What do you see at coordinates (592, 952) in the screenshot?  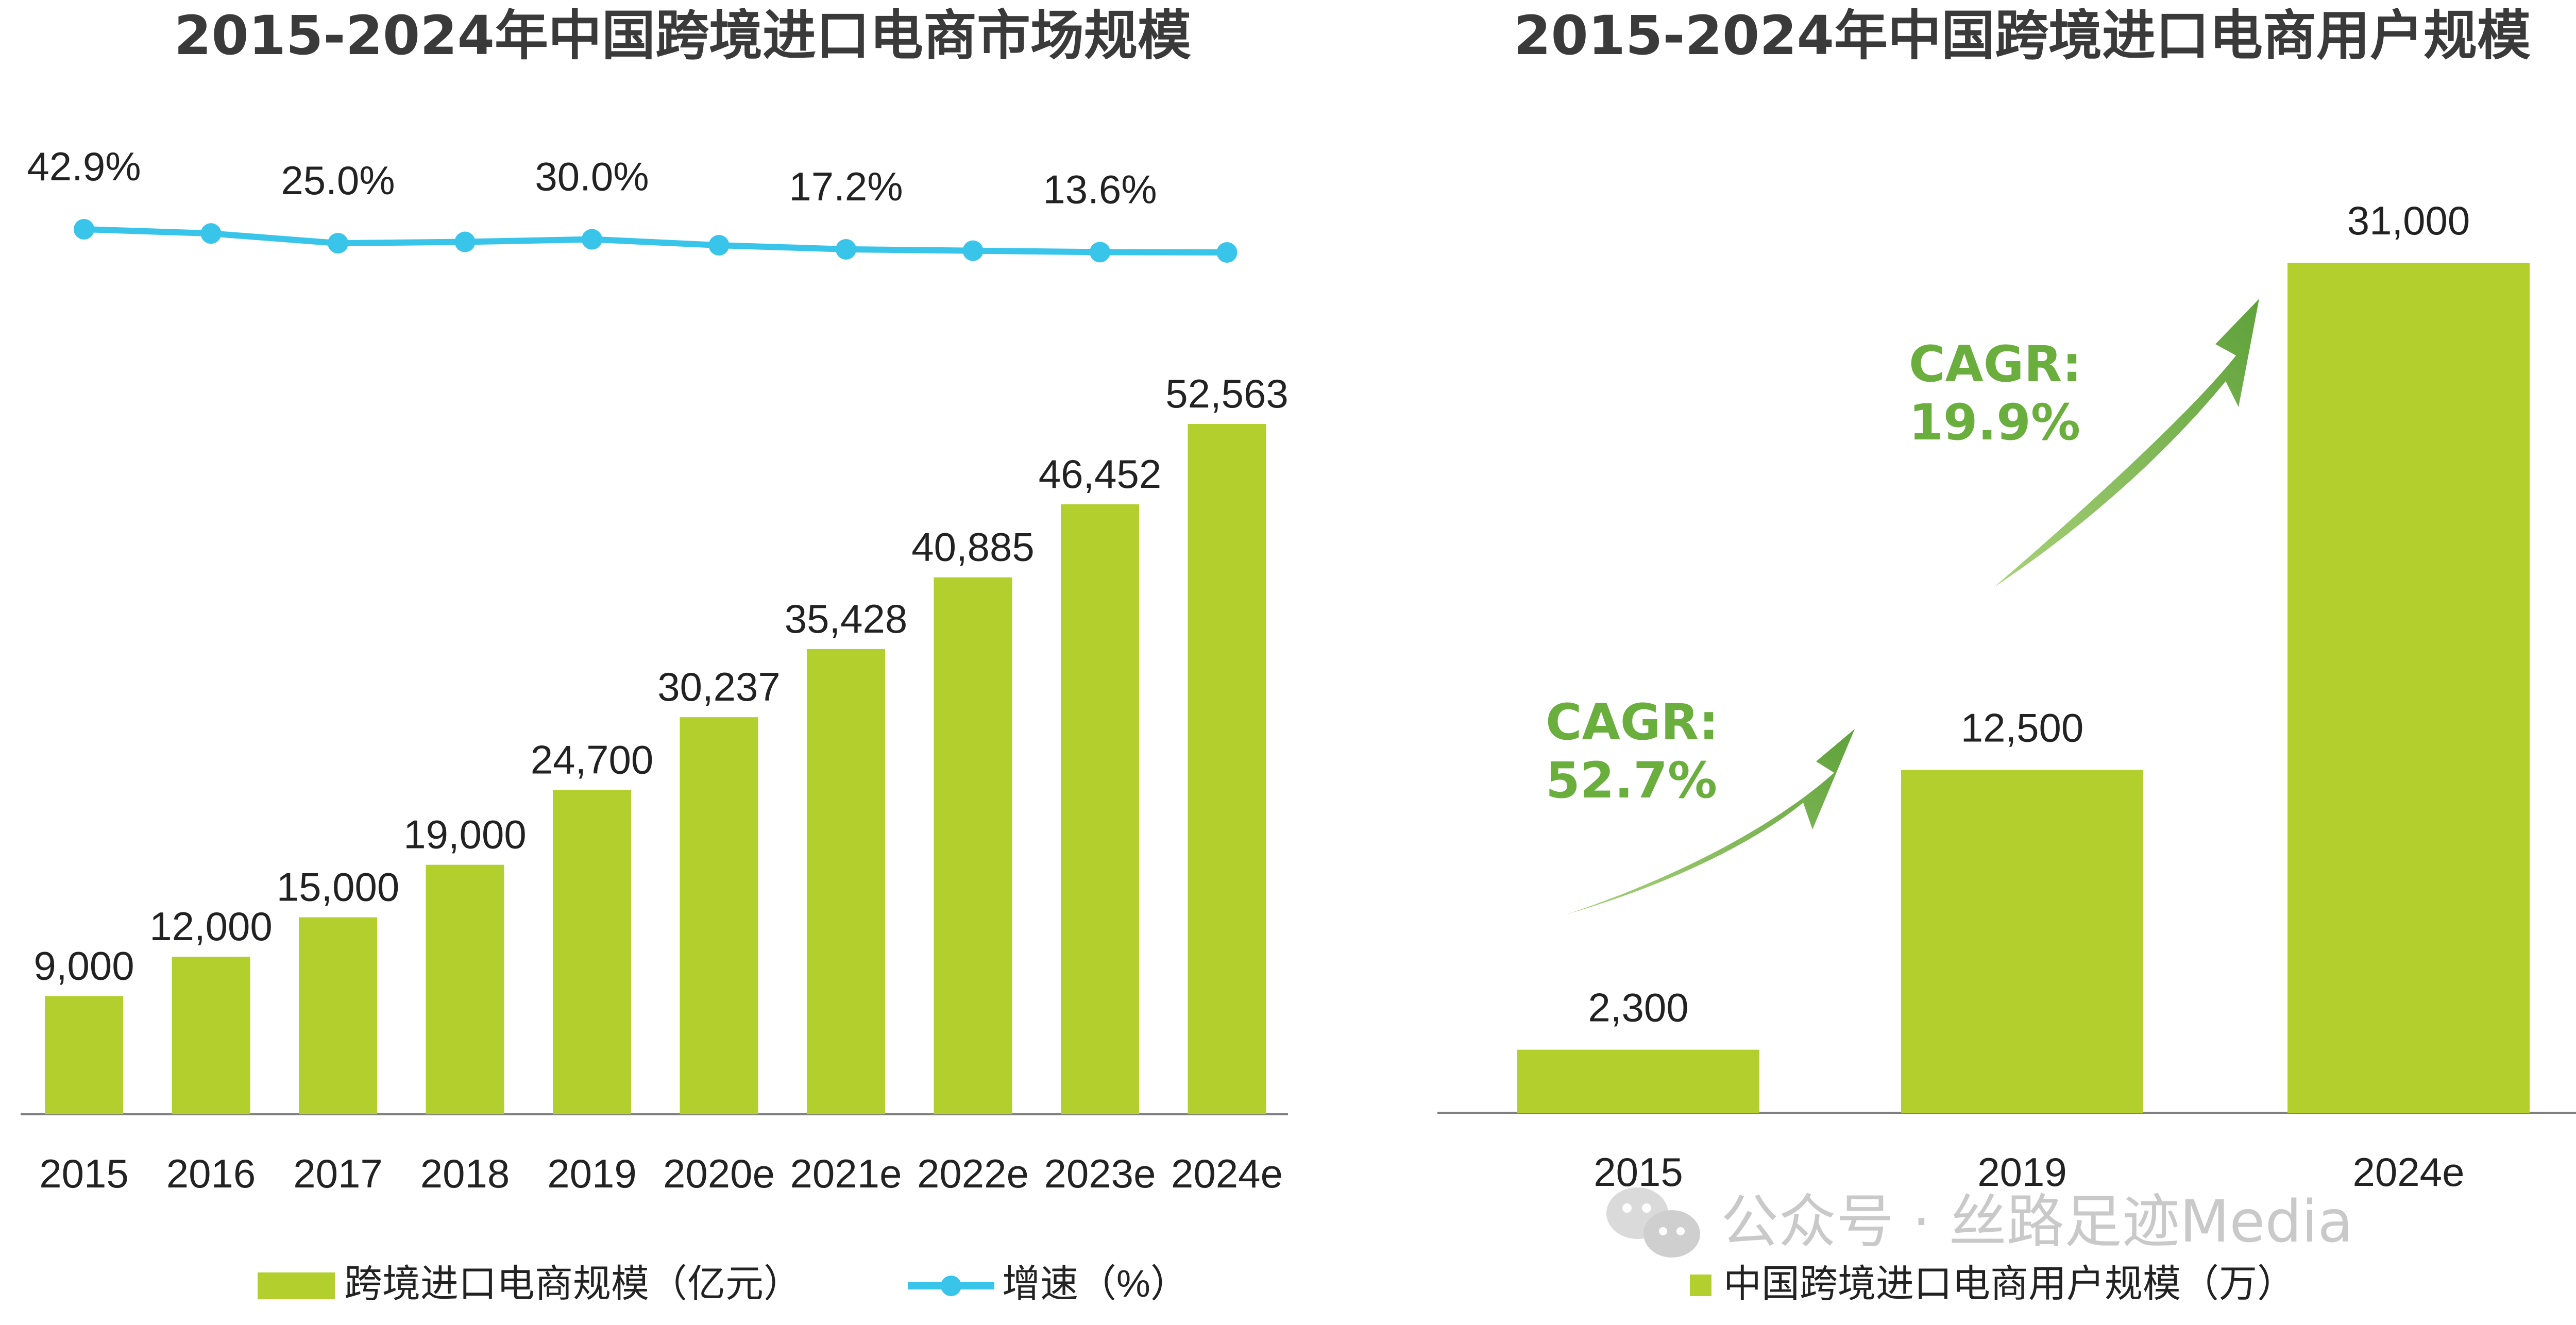 I see `bar-2019` at bounding box center [592, 952].